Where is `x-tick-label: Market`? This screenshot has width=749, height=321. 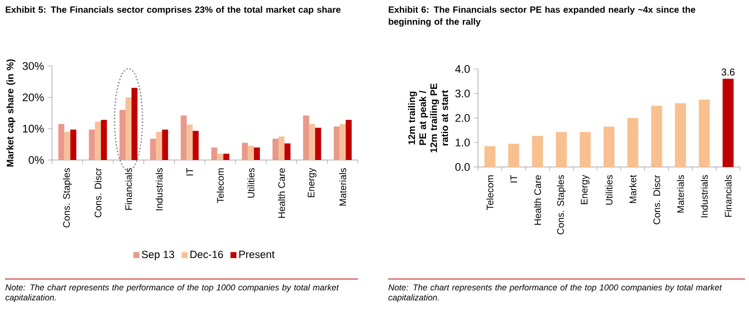
x-tick-label: Market is located at coordinates (632, 189).